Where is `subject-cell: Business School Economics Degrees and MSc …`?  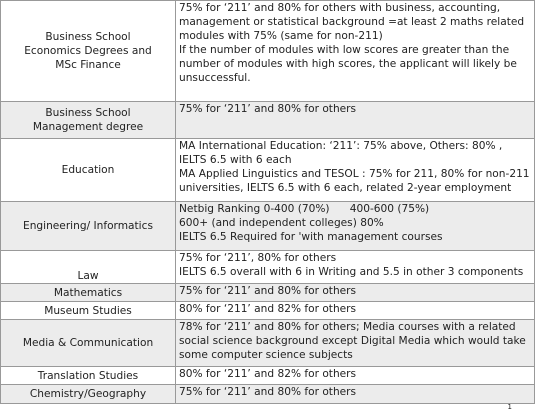
subject-cell: Business School Economics Degrees and MSc … is located at coordinates (88, 51).